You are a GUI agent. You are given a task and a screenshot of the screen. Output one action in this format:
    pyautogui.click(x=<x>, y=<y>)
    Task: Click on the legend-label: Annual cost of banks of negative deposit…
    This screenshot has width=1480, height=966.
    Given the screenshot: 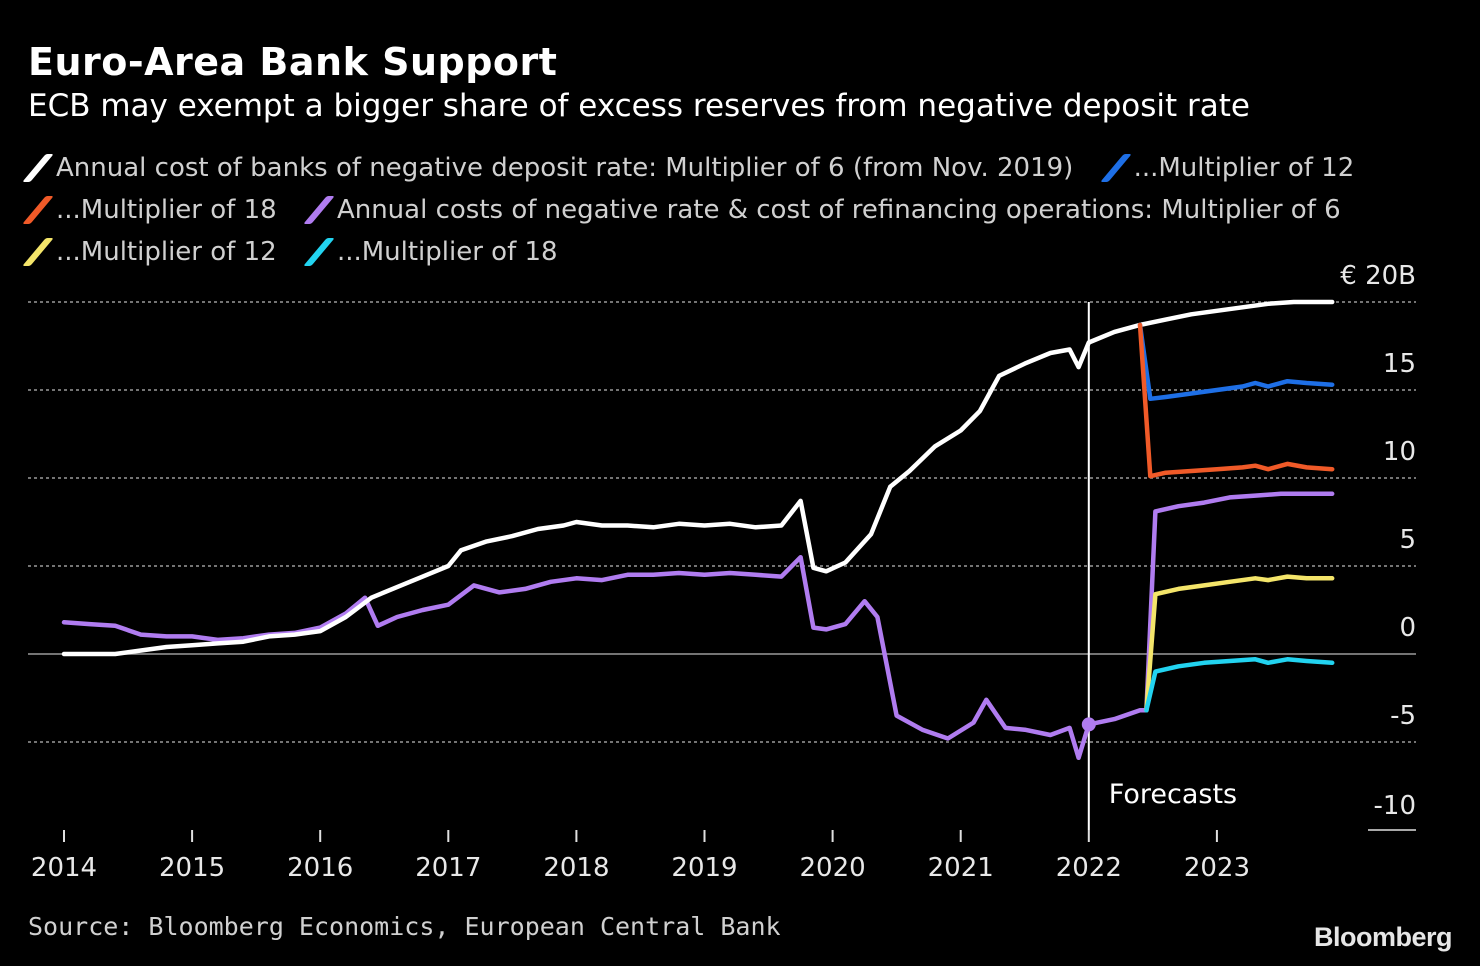 What is the action you would take?
    pyautogui.click(x=565, y=168)
    